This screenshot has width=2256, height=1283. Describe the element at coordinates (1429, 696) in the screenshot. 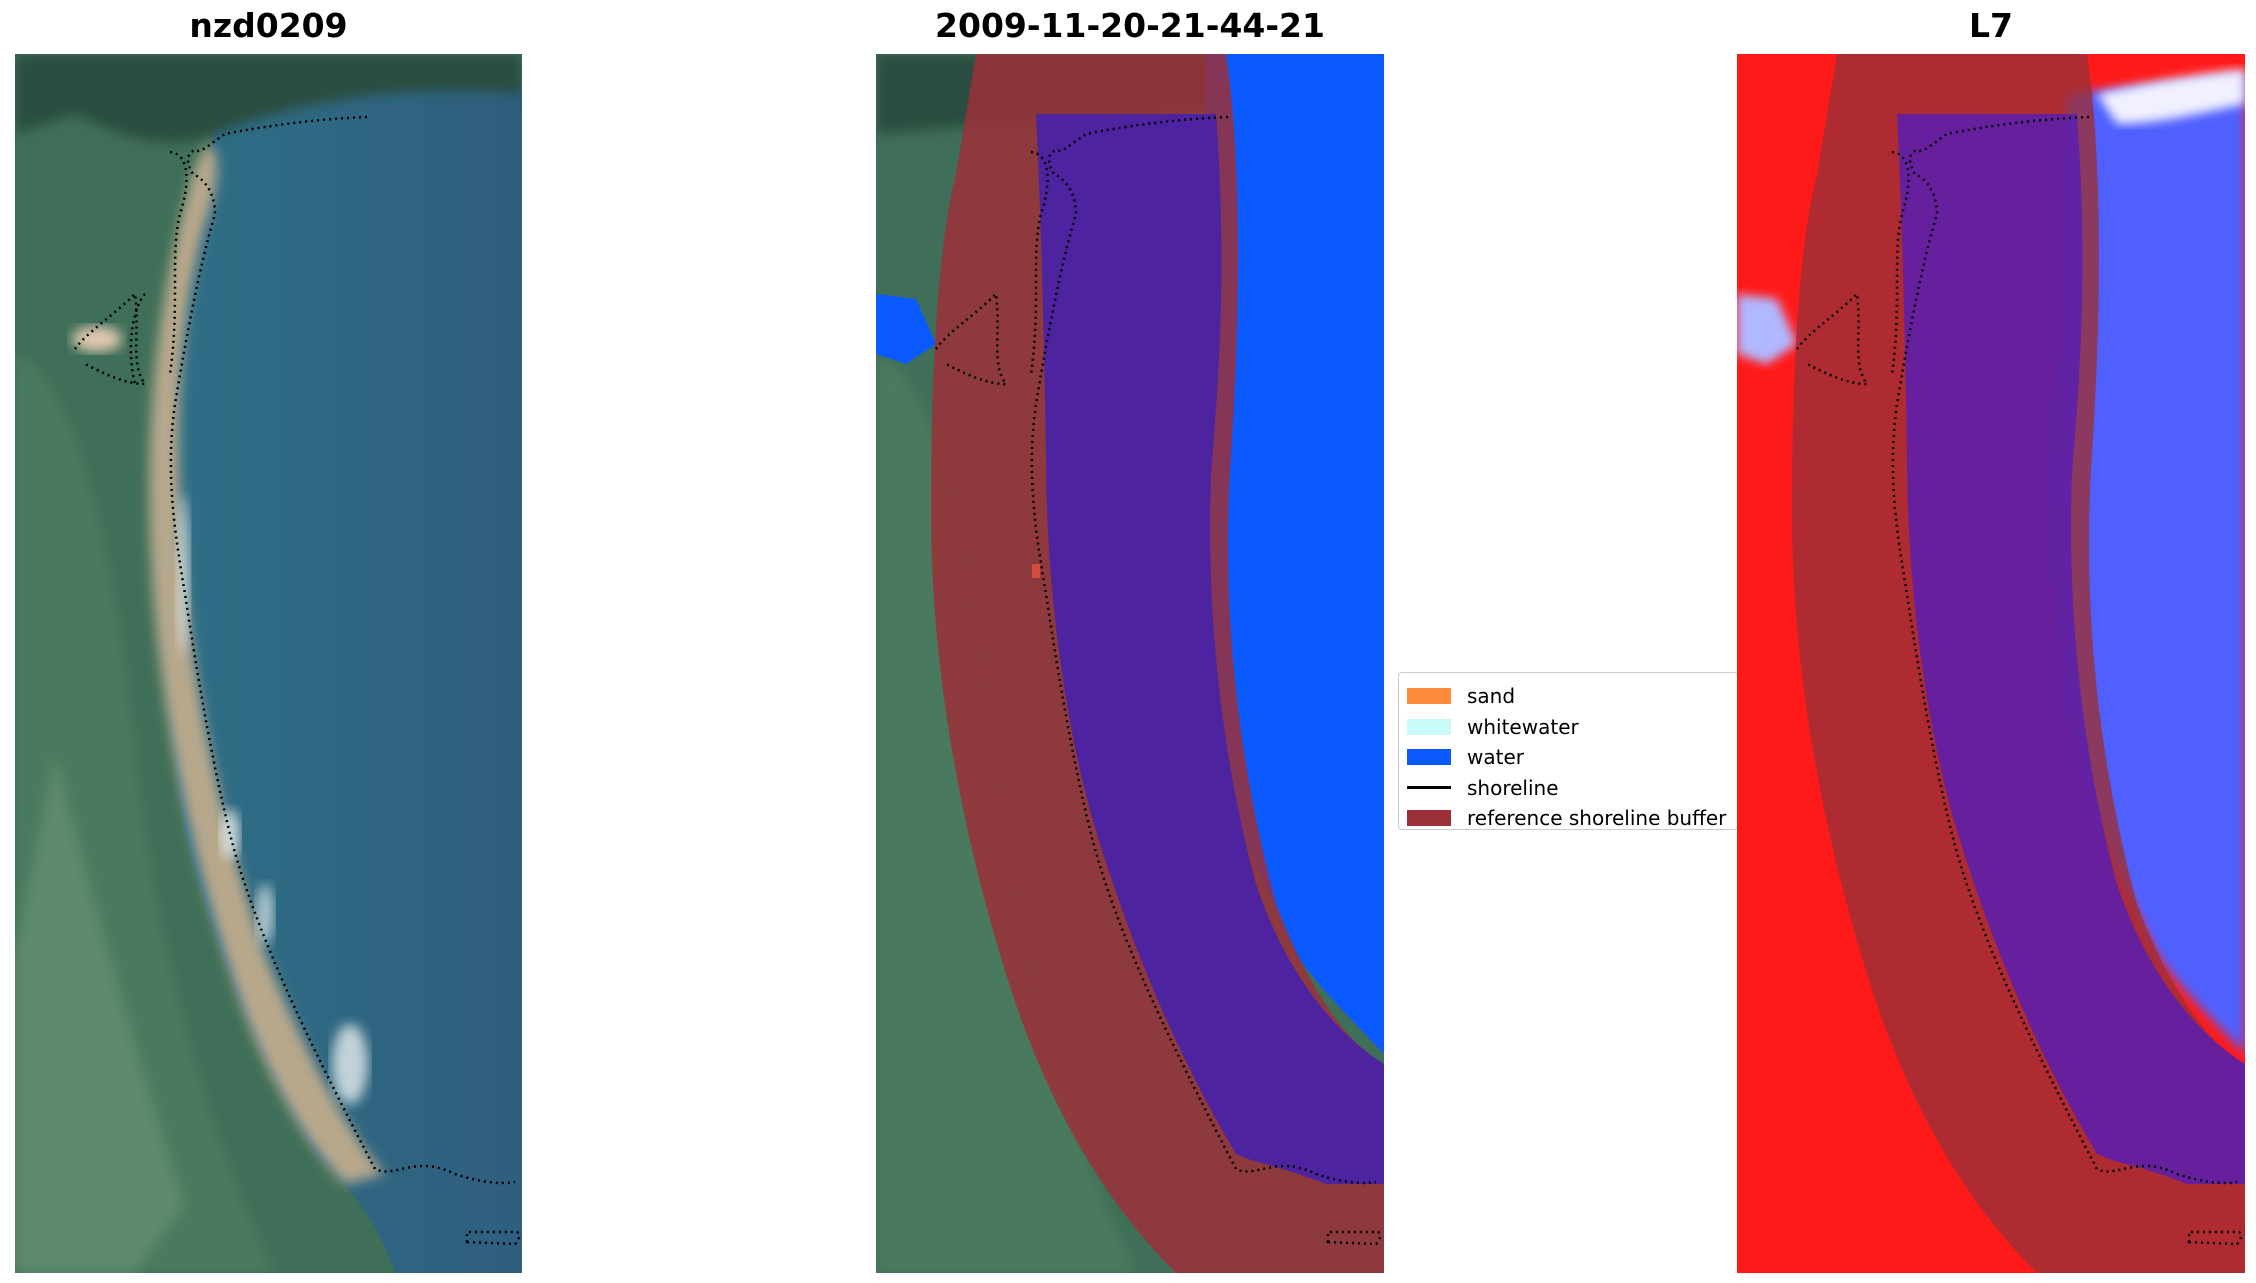

I see `legend-swatch-sand` at that location.